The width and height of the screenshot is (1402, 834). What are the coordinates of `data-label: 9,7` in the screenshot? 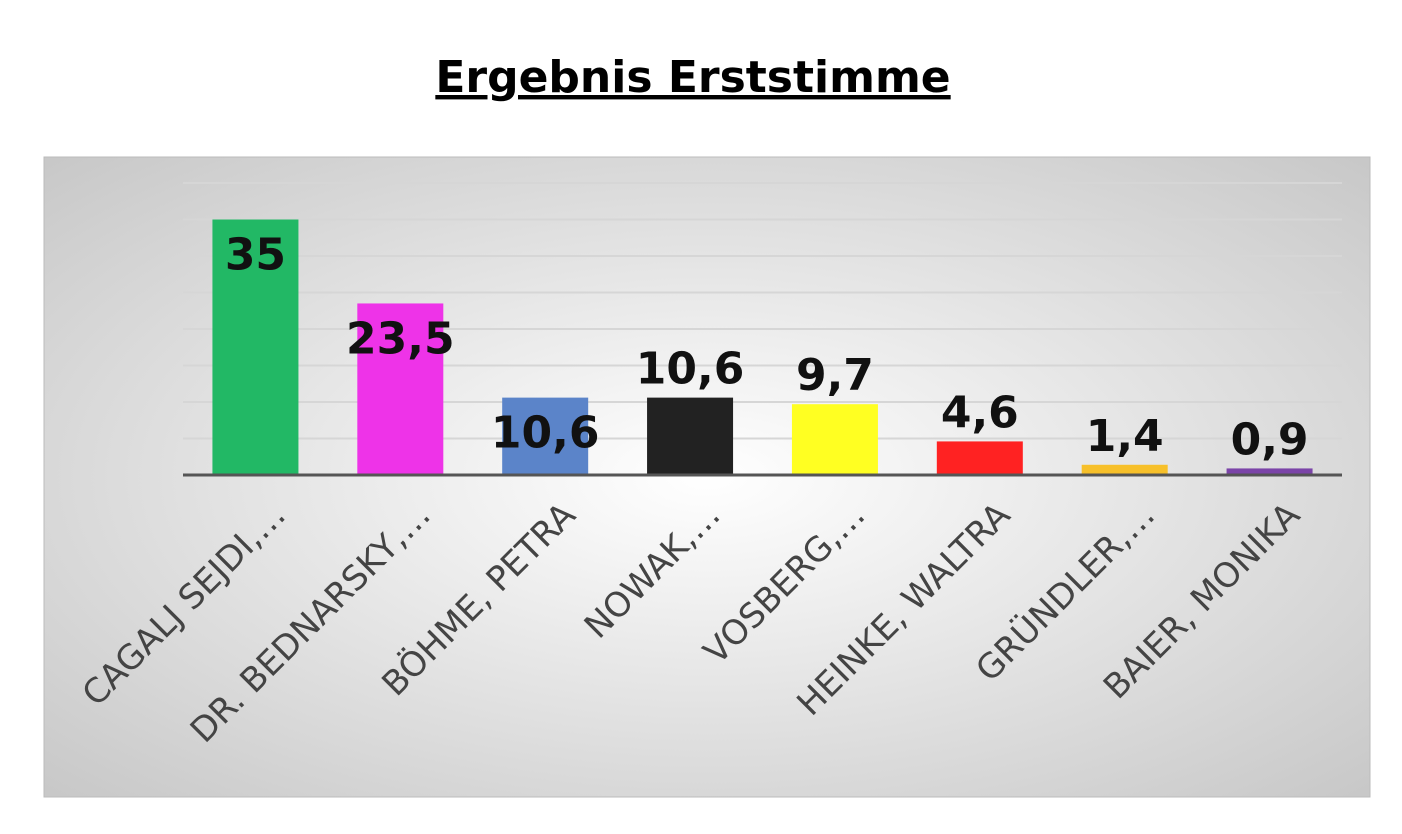 It's located at (835, 375).